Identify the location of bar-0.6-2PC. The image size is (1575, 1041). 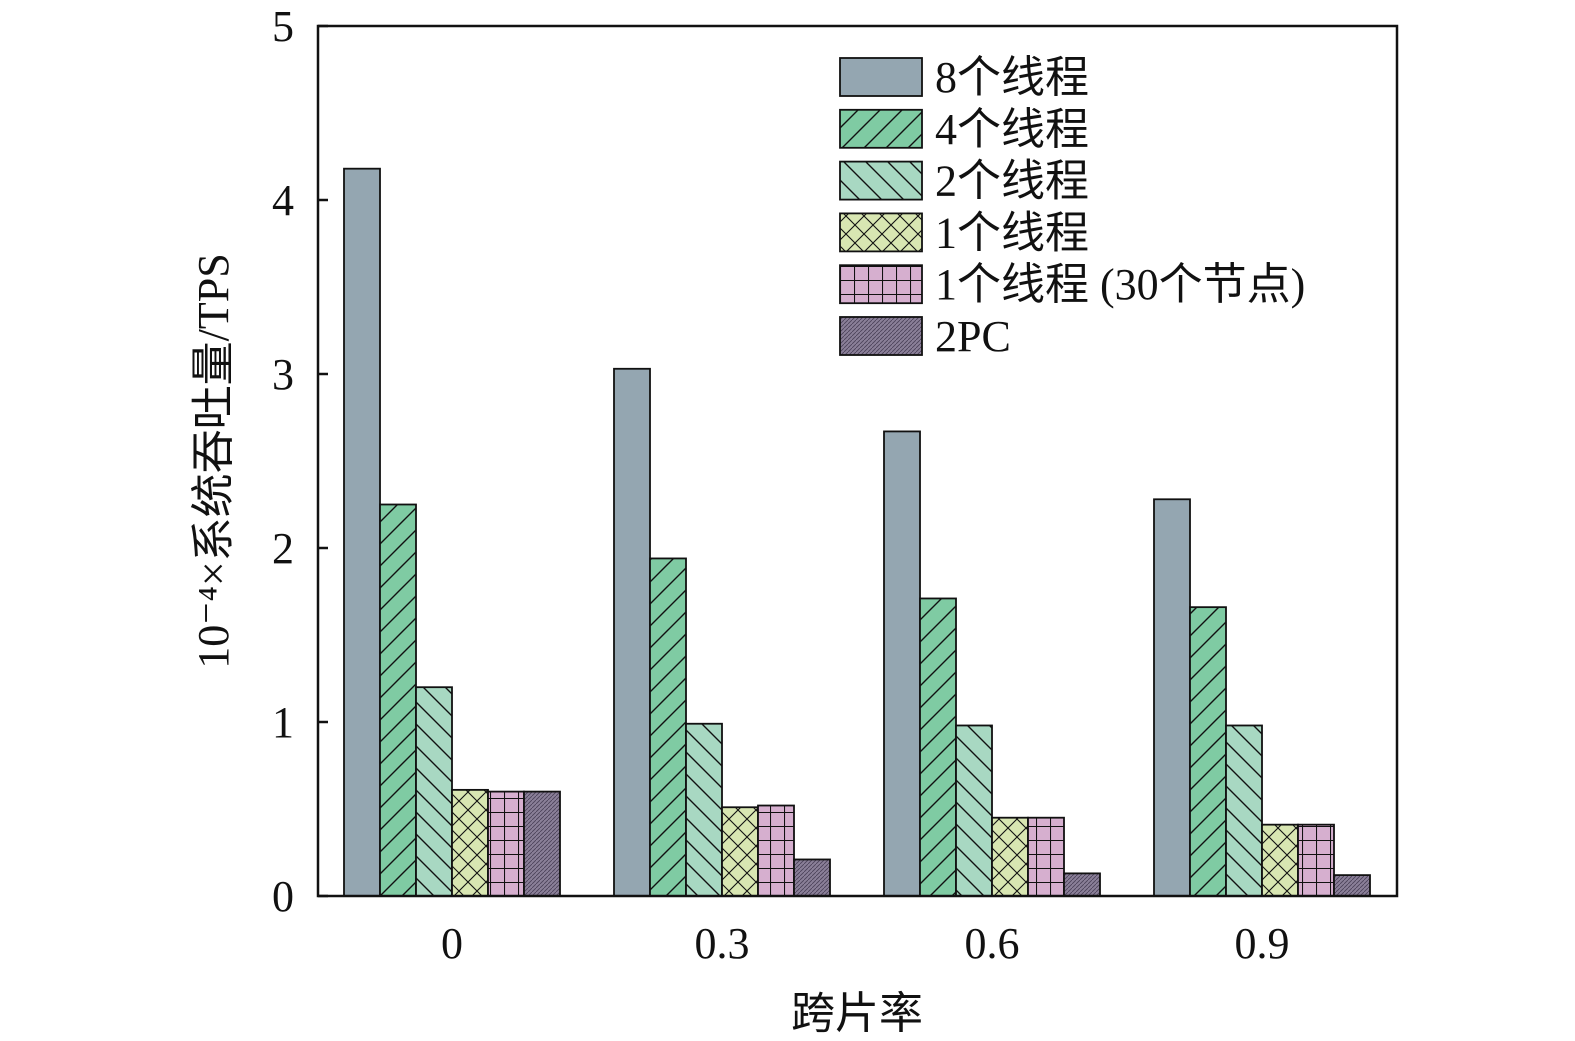
(1082, 884).